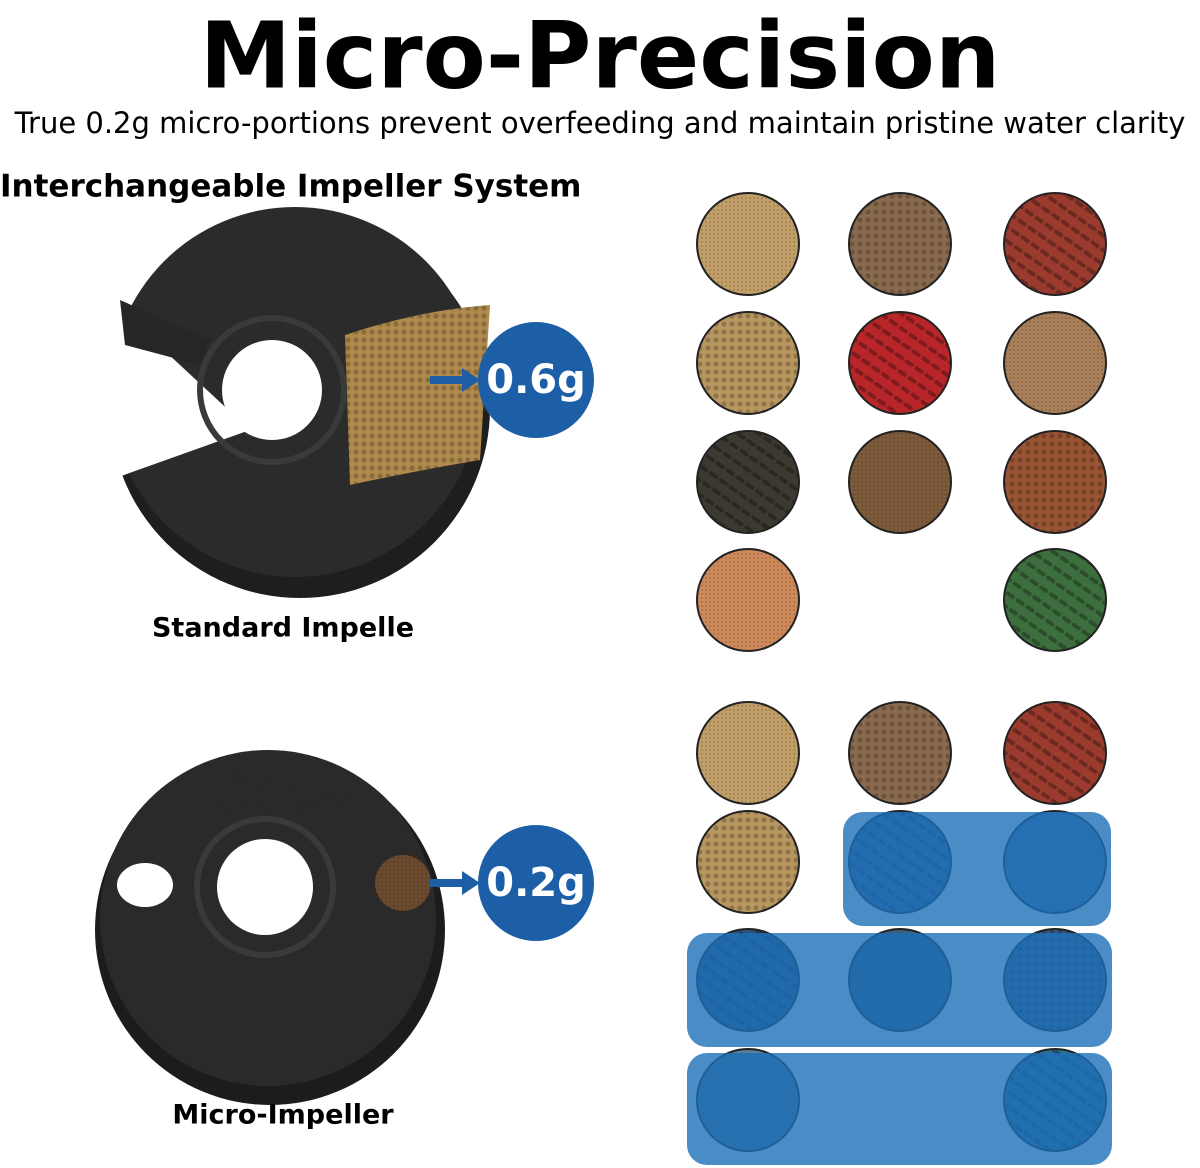 The width and height of the screenshot is (1200, 1168). What do you see at coordinates (283, 628) in the screenshot?
I see `impeller-label: Standard Impelle` at bounding box center [283, 628].